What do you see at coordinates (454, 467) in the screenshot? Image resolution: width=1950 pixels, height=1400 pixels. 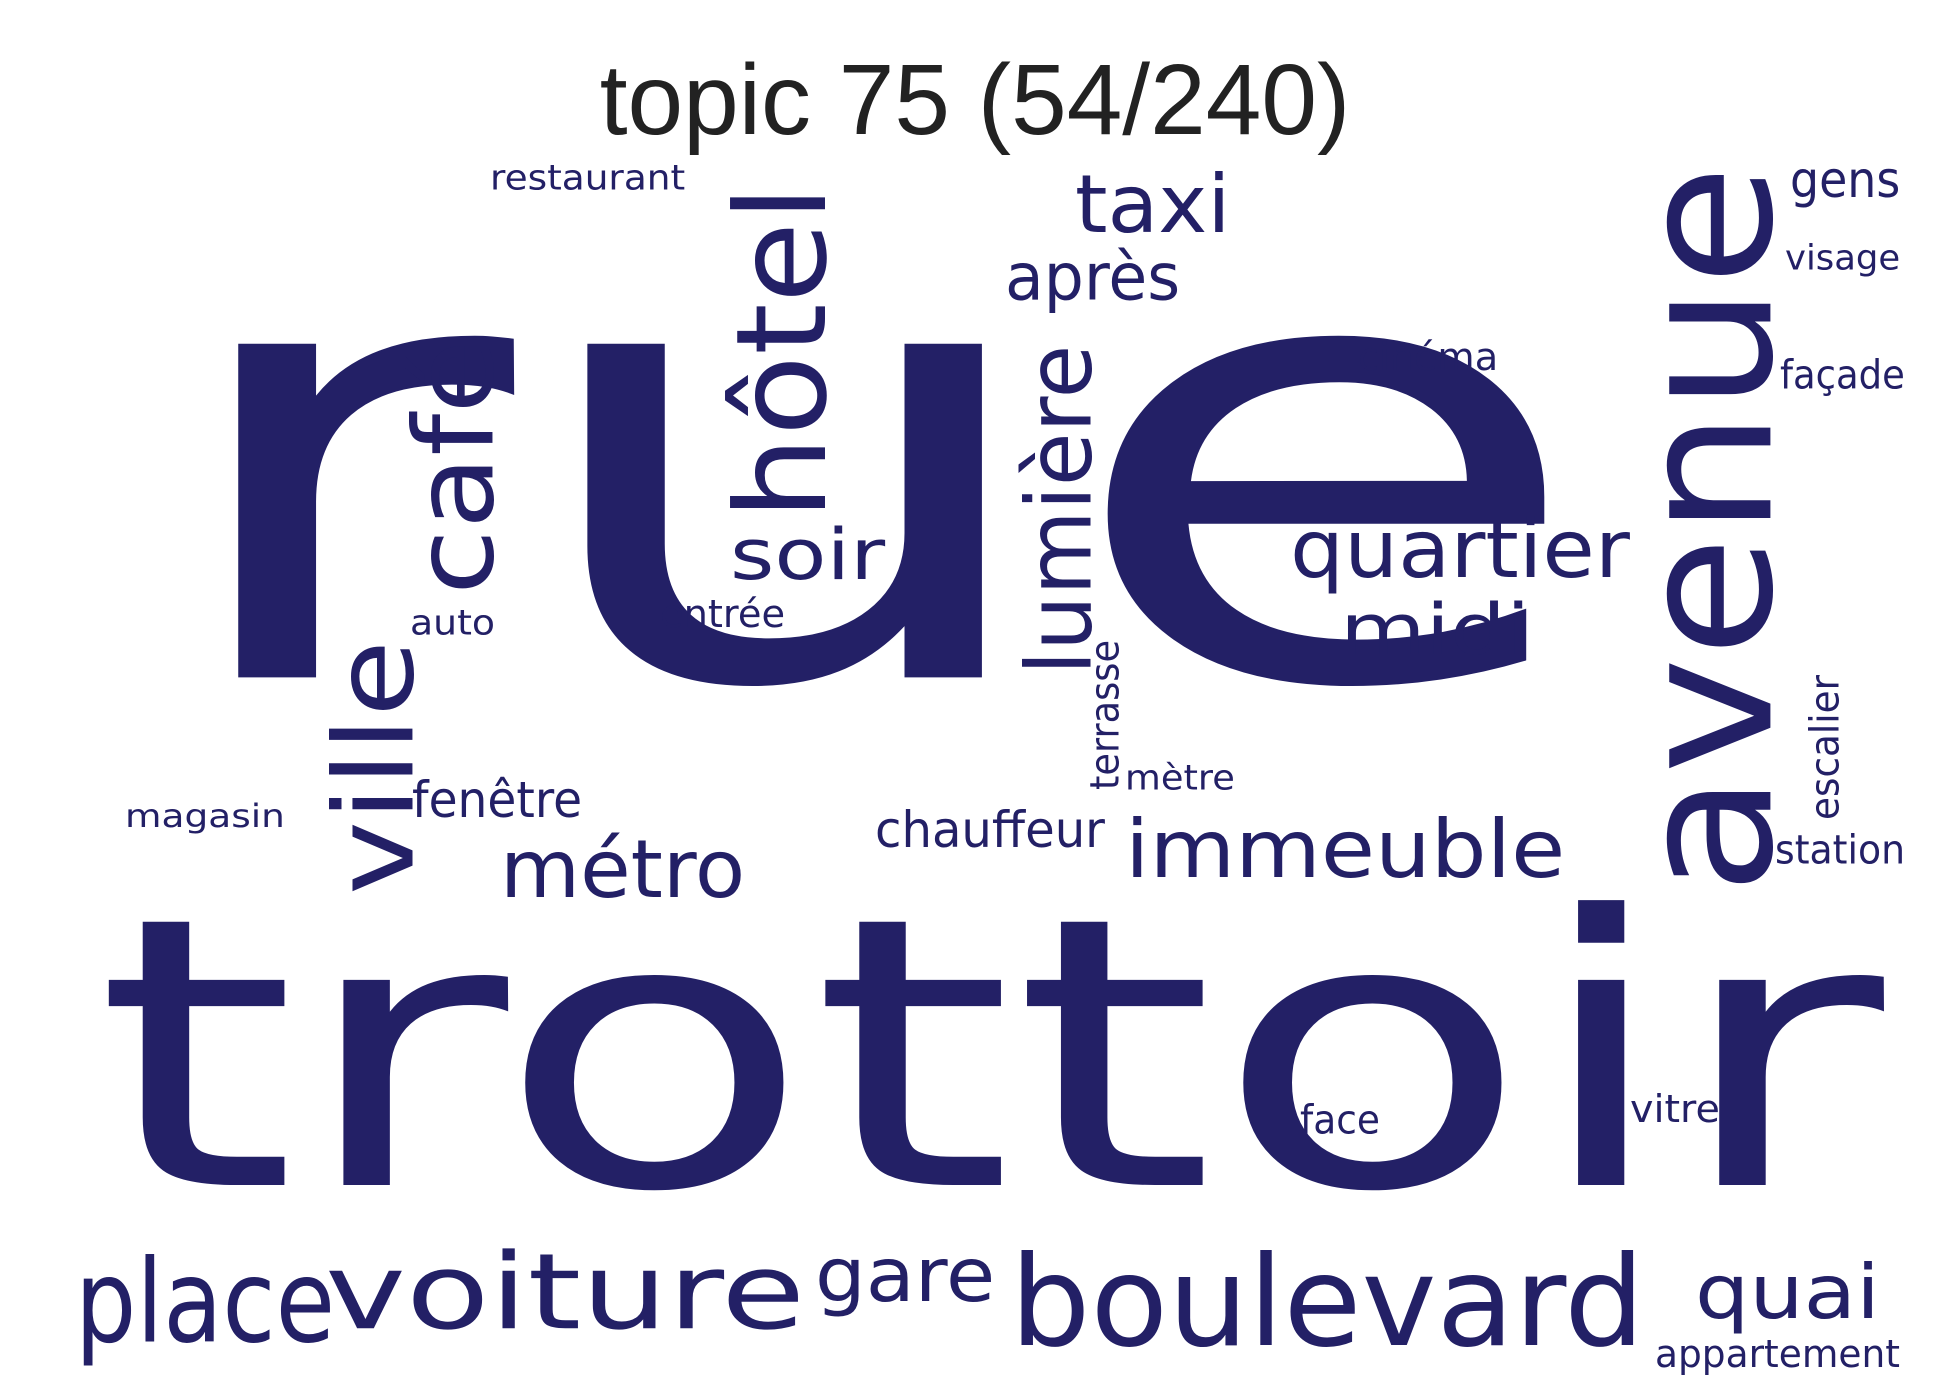 I see `word-cafe: café` at bounding box center [454, 467].